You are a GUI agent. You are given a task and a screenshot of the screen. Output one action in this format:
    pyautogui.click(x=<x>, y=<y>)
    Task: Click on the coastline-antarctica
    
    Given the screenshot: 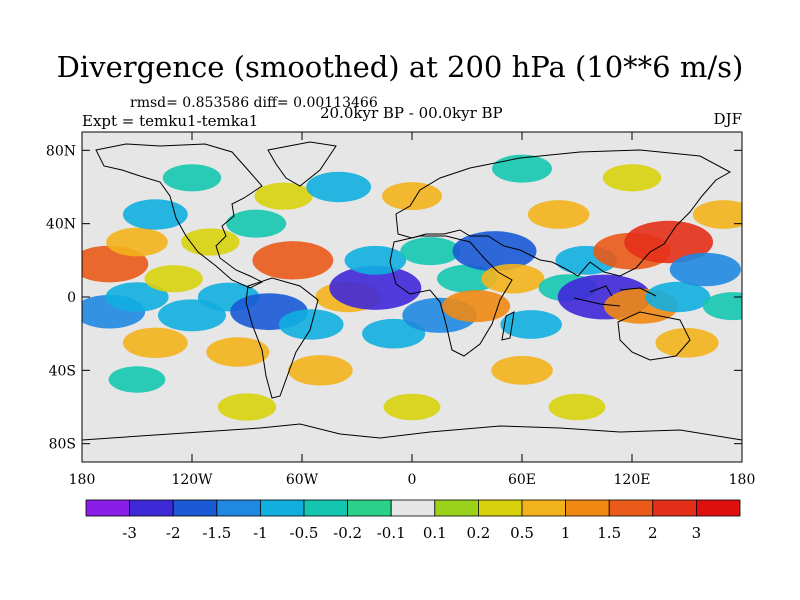 What is the action you would take?
    pyautogui.click(x=412, y=432)
    